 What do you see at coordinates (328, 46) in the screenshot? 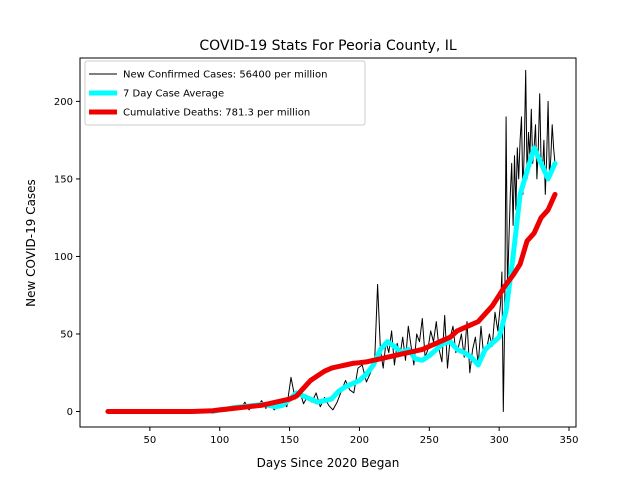
I see `chart-title: COVID-19 Stats For Peoria County, IL` at bounding box center [328, 46].